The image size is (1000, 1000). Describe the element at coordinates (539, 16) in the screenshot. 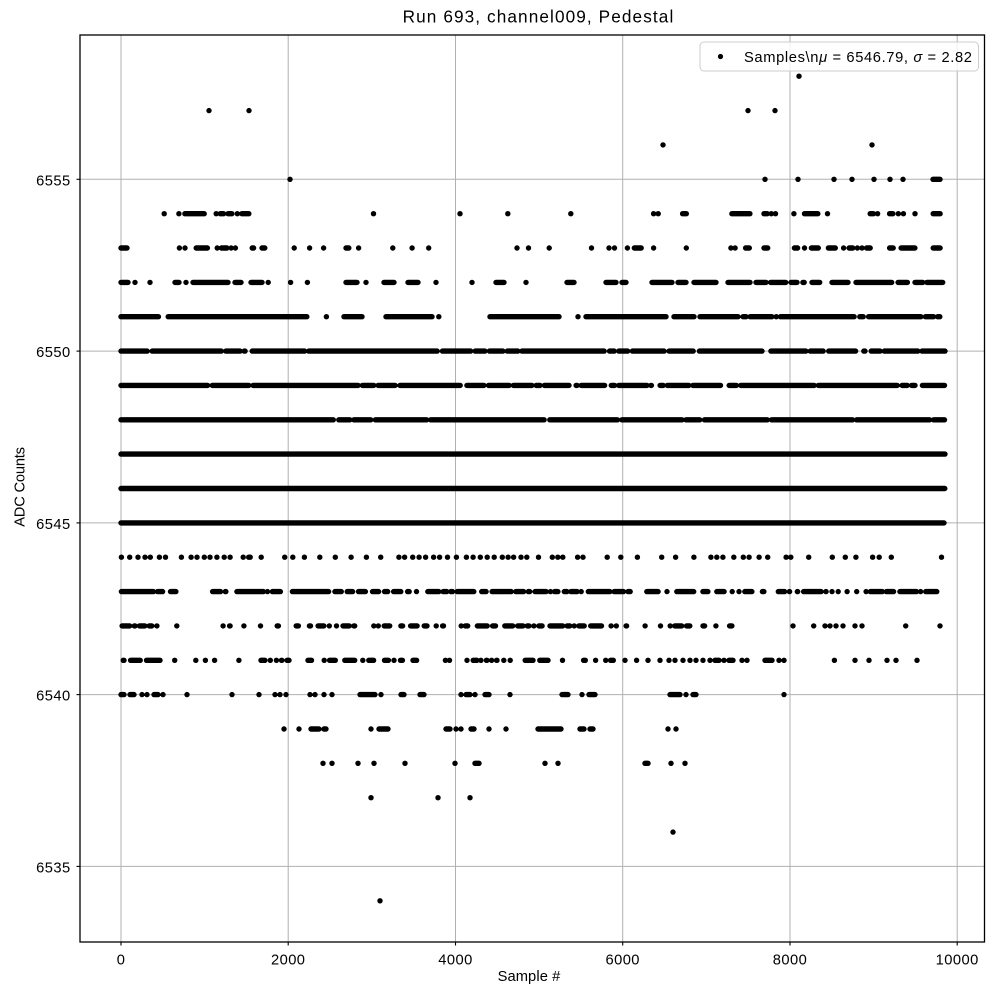

I see `svg-text: Run 693, channel009, Pedestal` at that location.